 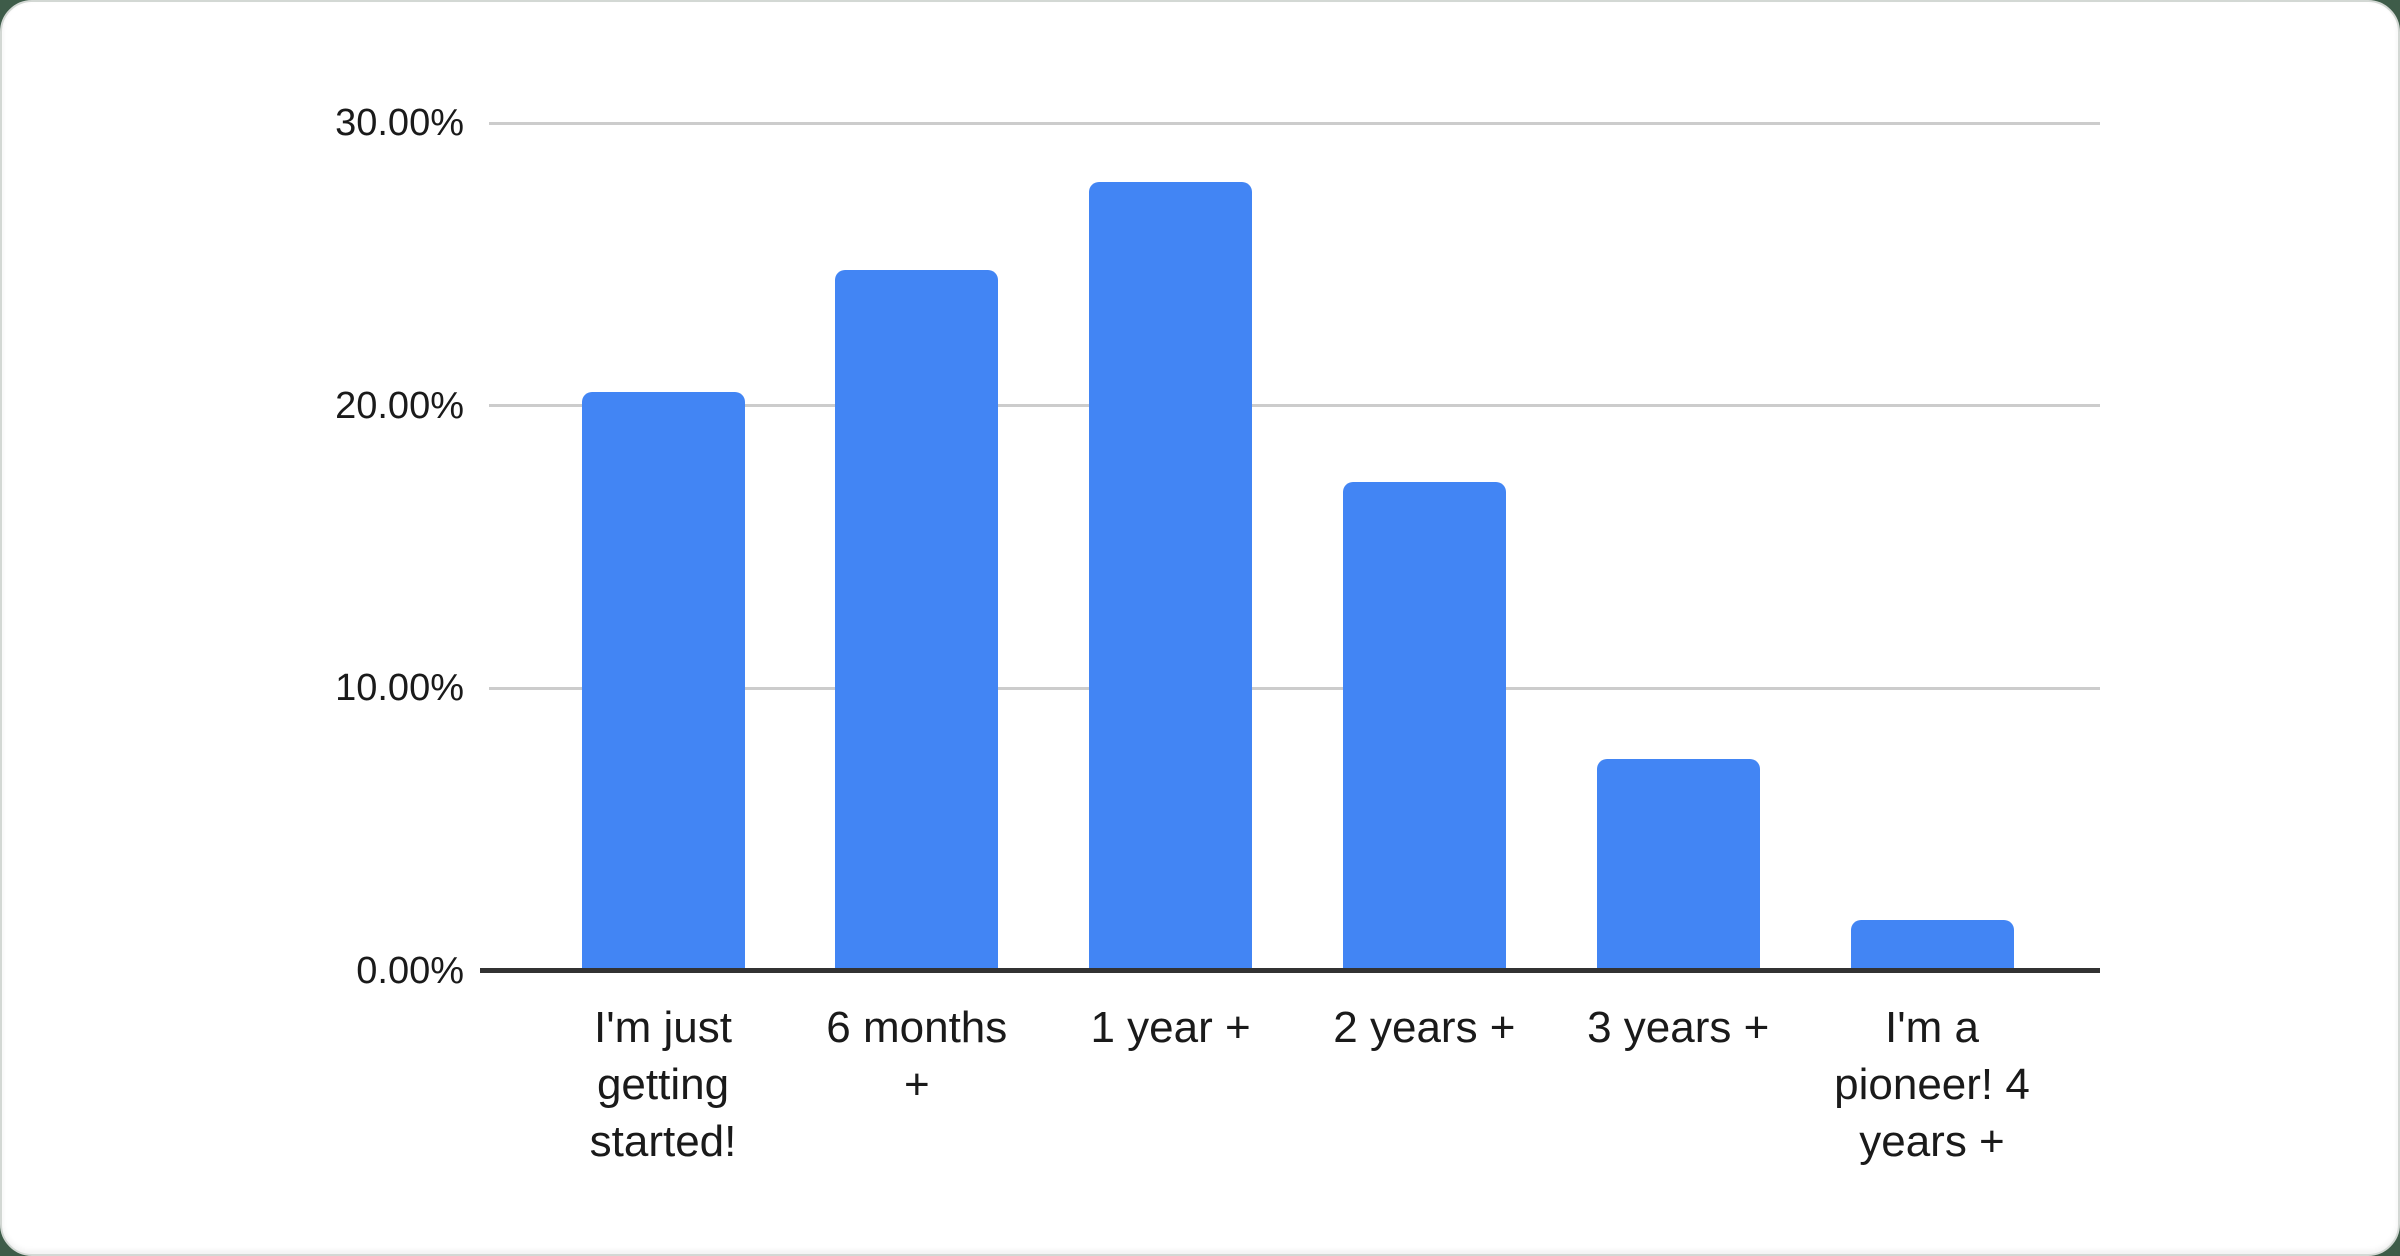 I want to click on gridline-20.00%, so click(x=1294, y=406).